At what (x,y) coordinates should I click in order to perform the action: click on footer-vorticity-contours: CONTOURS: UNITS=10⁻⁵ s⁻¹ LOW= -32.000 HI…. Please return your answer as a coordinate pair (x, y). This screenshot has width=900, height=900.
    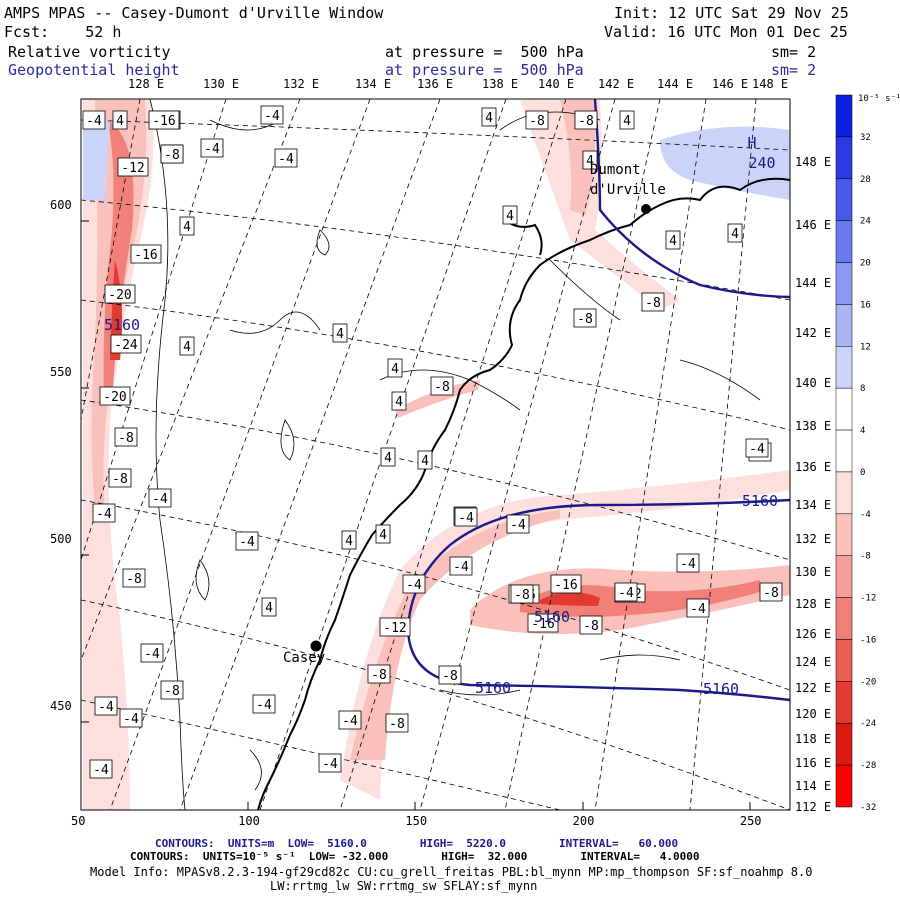
    Looking at the image, I should click on (415, 856).